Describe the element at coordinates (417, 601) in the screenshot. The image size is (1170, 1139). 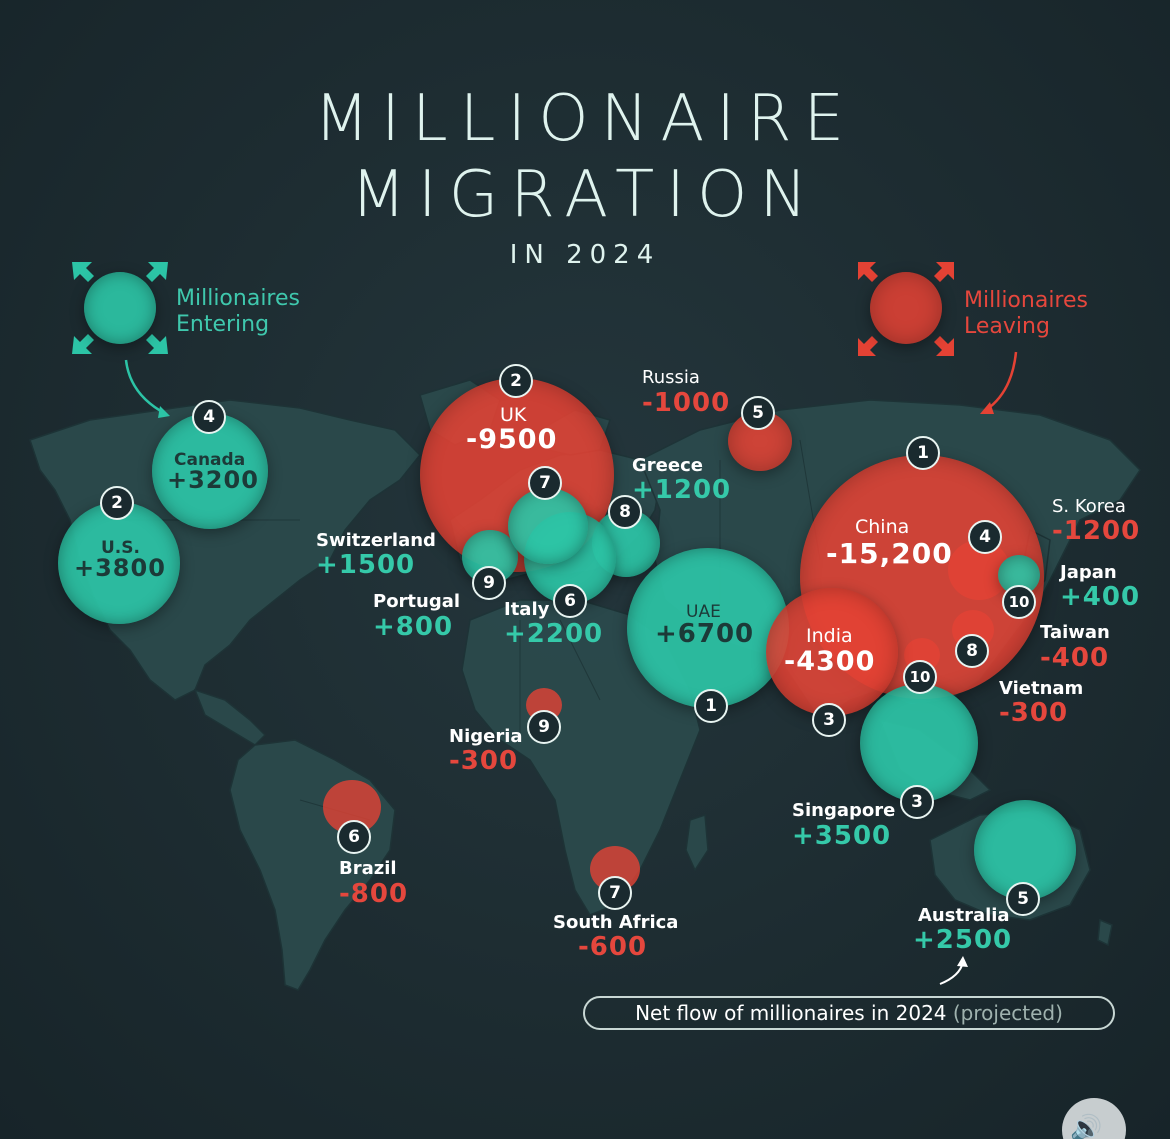
I see `label-portugal: Portugal` at that location.